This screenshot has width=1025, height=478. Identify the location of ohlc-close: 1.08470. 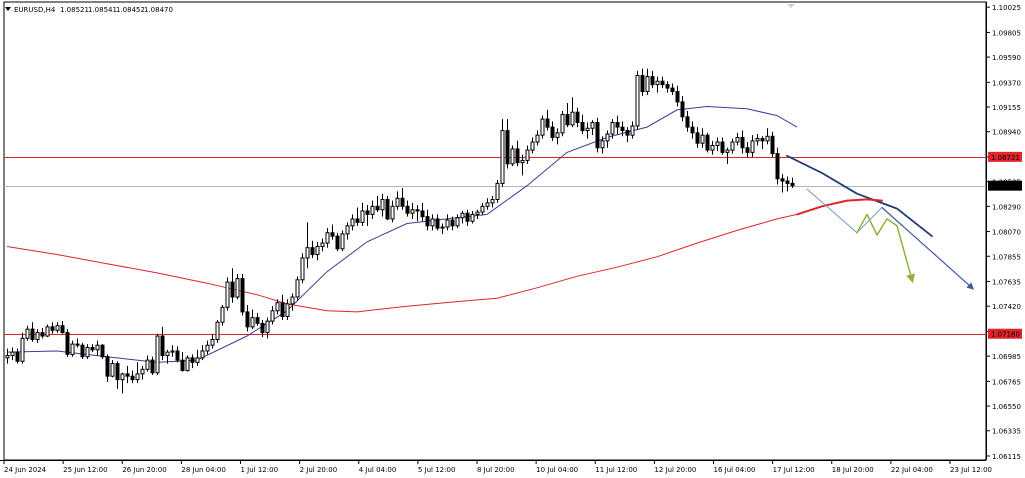
(158, 10).